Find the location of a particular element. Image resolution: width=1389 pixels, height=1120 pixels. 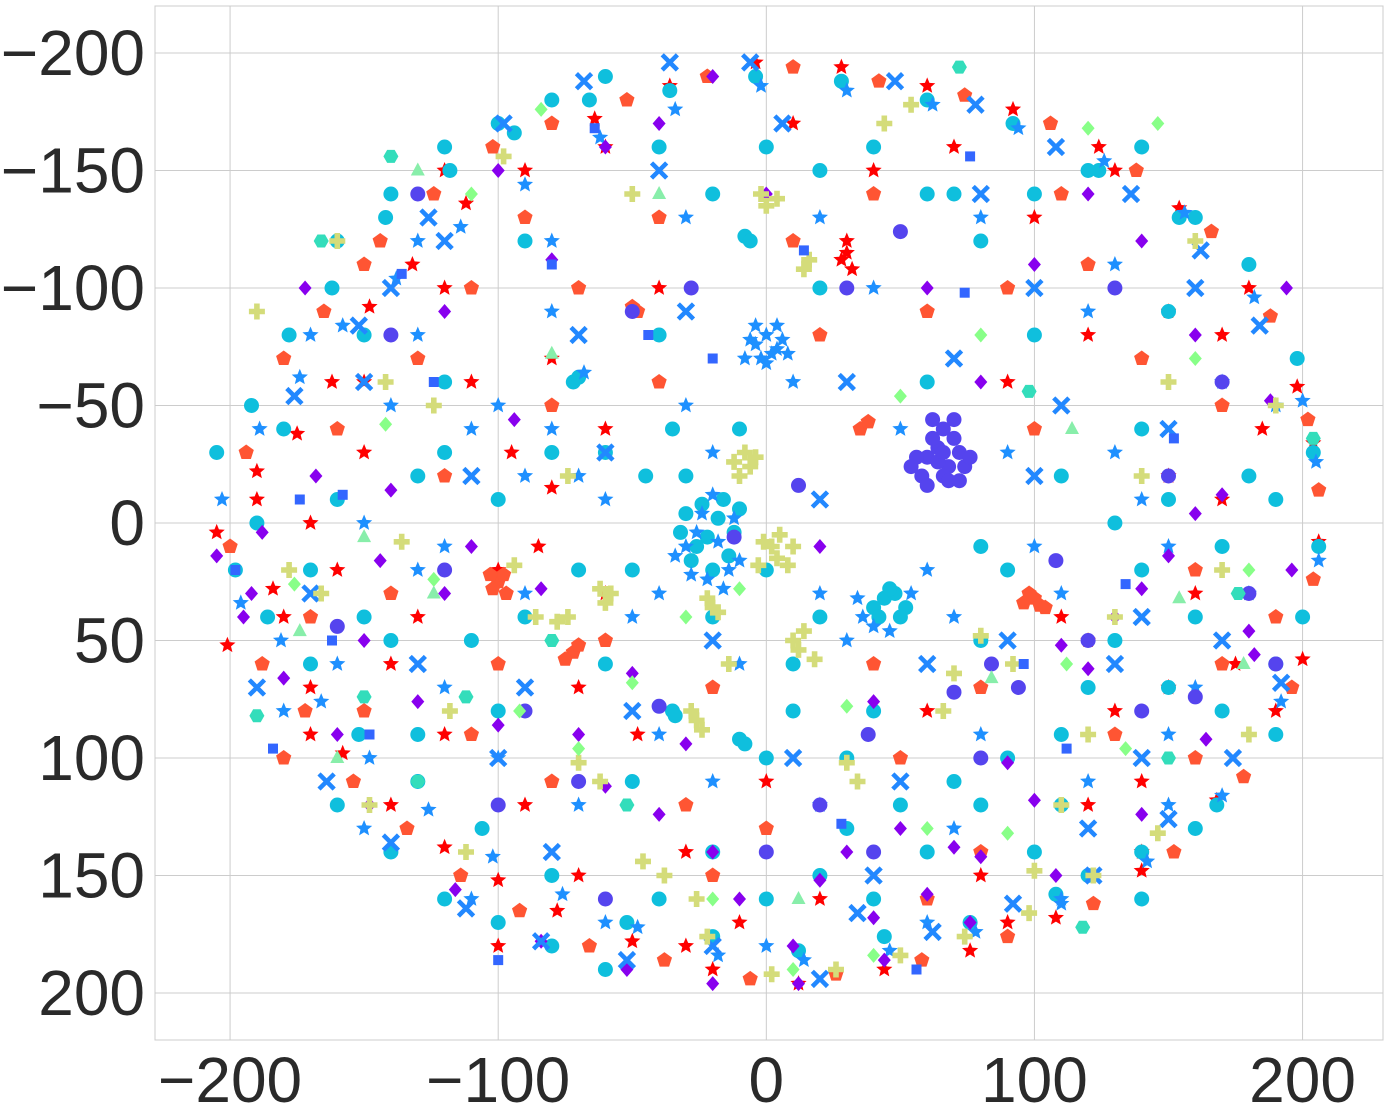

point-hexagon is located at coordinates (1083, 927).